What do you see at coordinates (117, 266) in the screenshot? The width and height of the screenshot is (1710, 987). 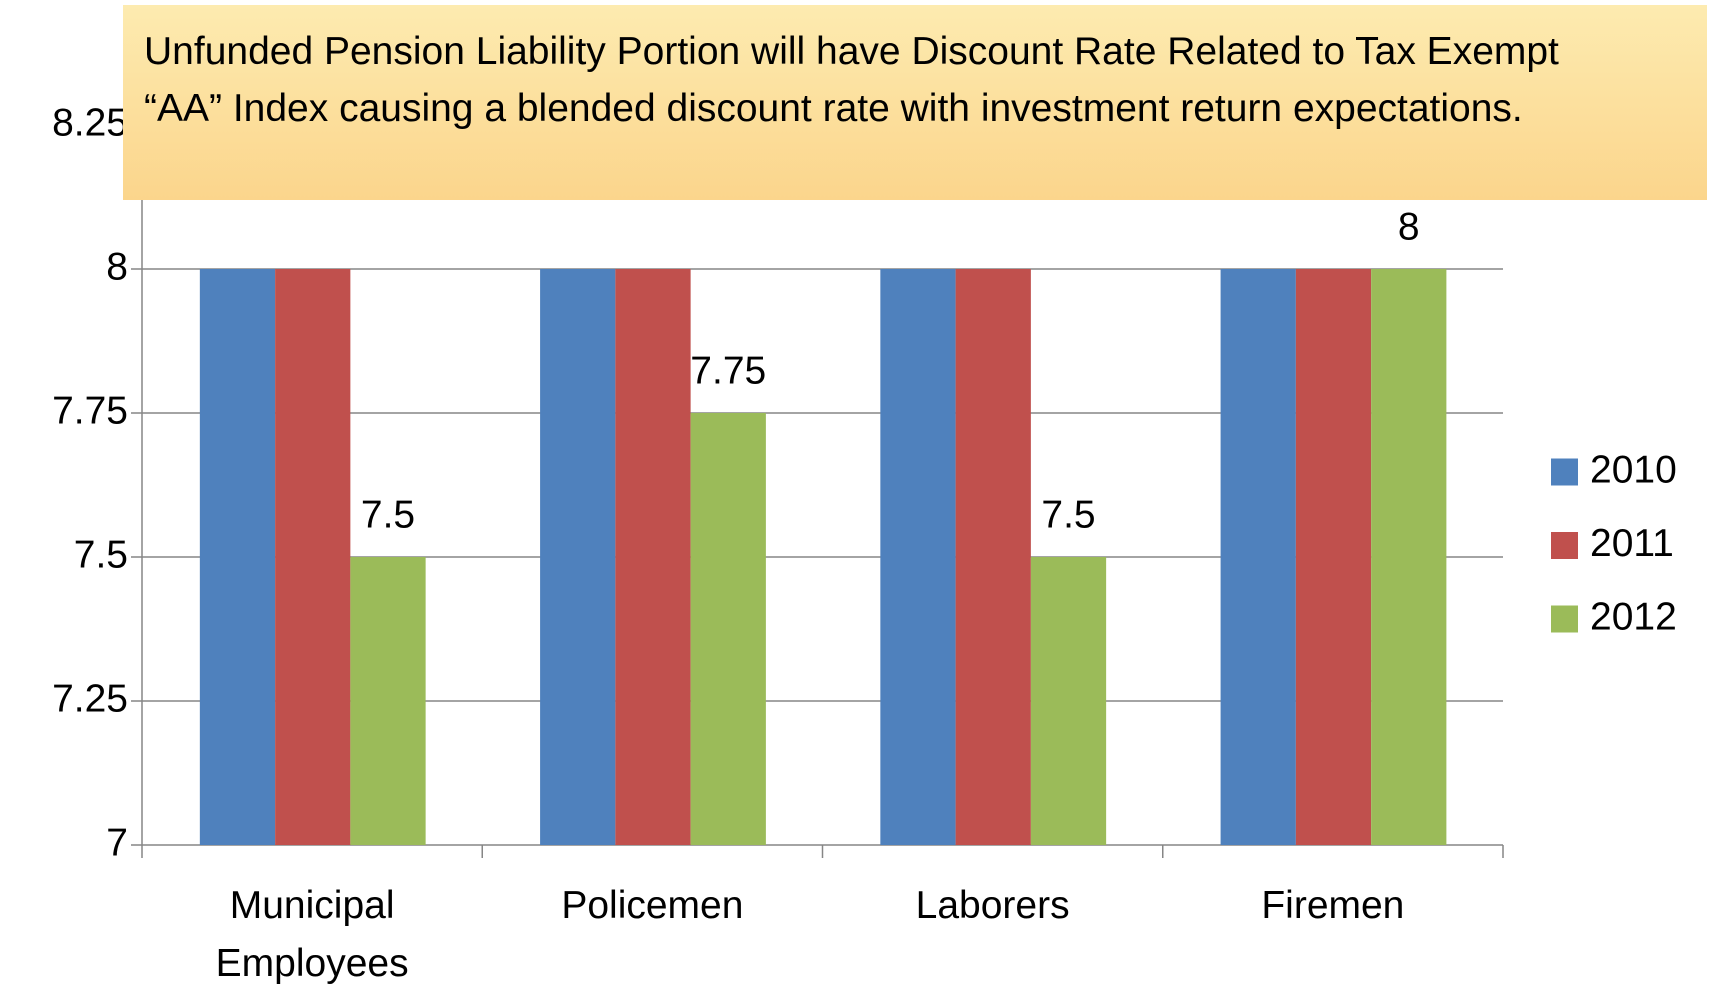 I see `y-tick-label: 8` at bounding box center [117, 266].